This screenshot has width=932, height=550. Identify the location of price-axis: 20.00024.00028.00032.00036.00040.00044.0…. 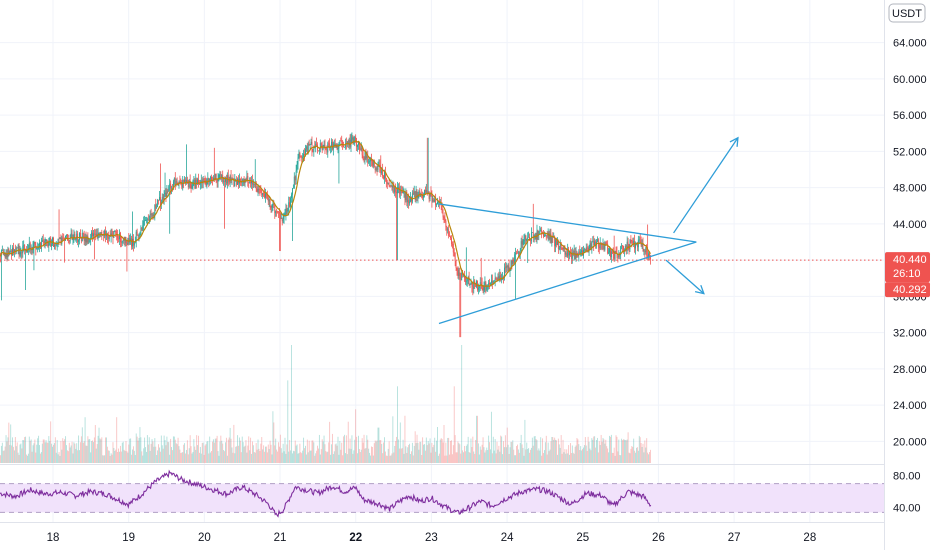
(910, 276).